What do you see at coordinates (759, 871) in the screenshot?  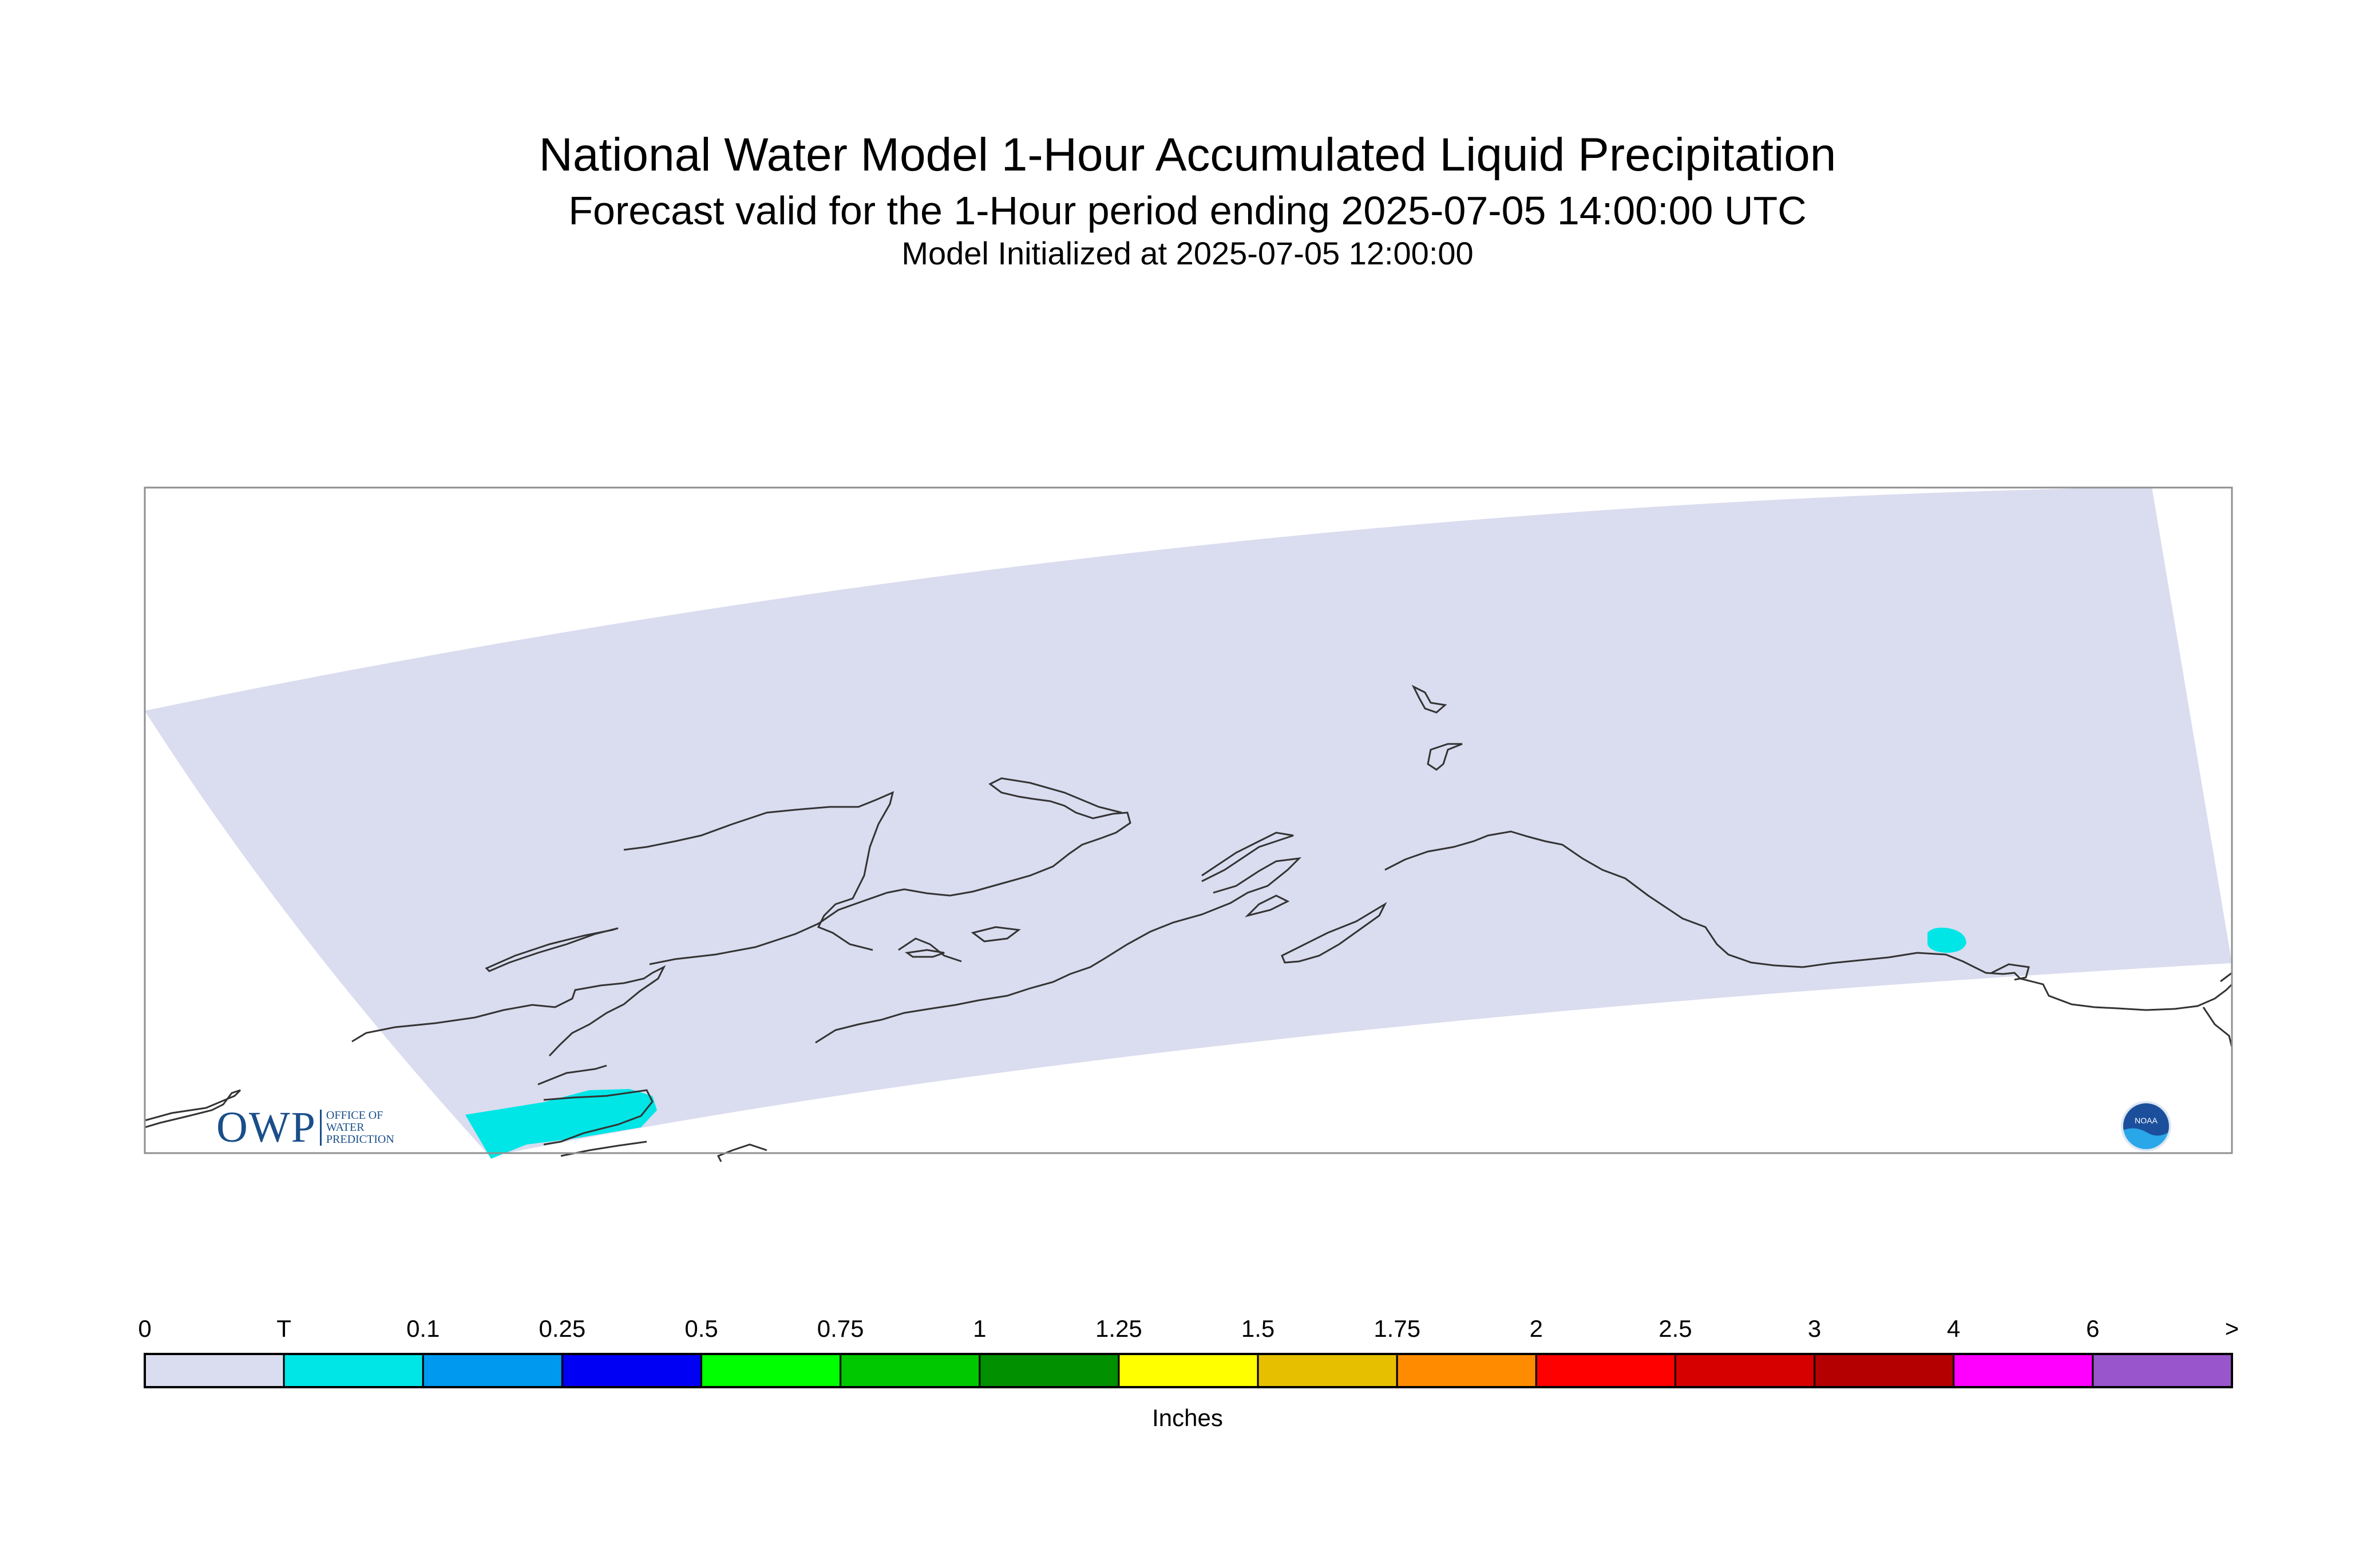 I see `coastline-bristol-bay` at bounding box center [759, 871].